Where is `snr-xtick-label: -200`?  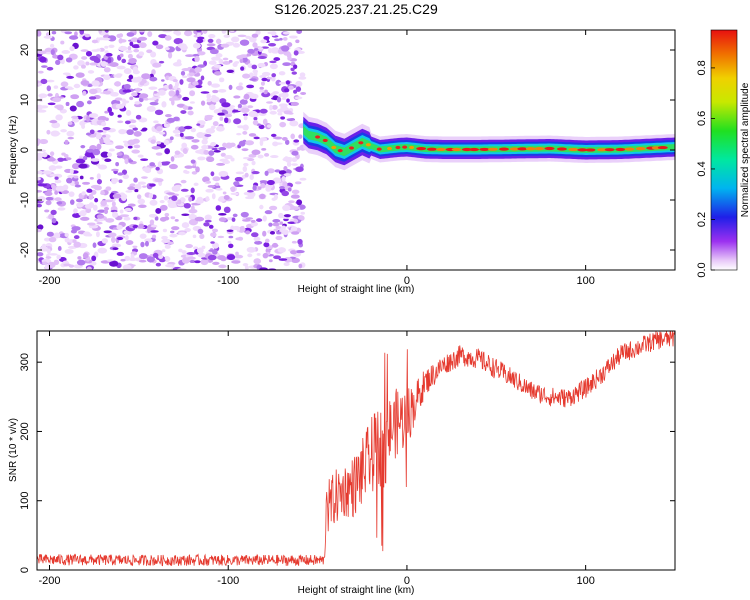 snr-xtick-label: -200 is located at coordinates (49, 581).